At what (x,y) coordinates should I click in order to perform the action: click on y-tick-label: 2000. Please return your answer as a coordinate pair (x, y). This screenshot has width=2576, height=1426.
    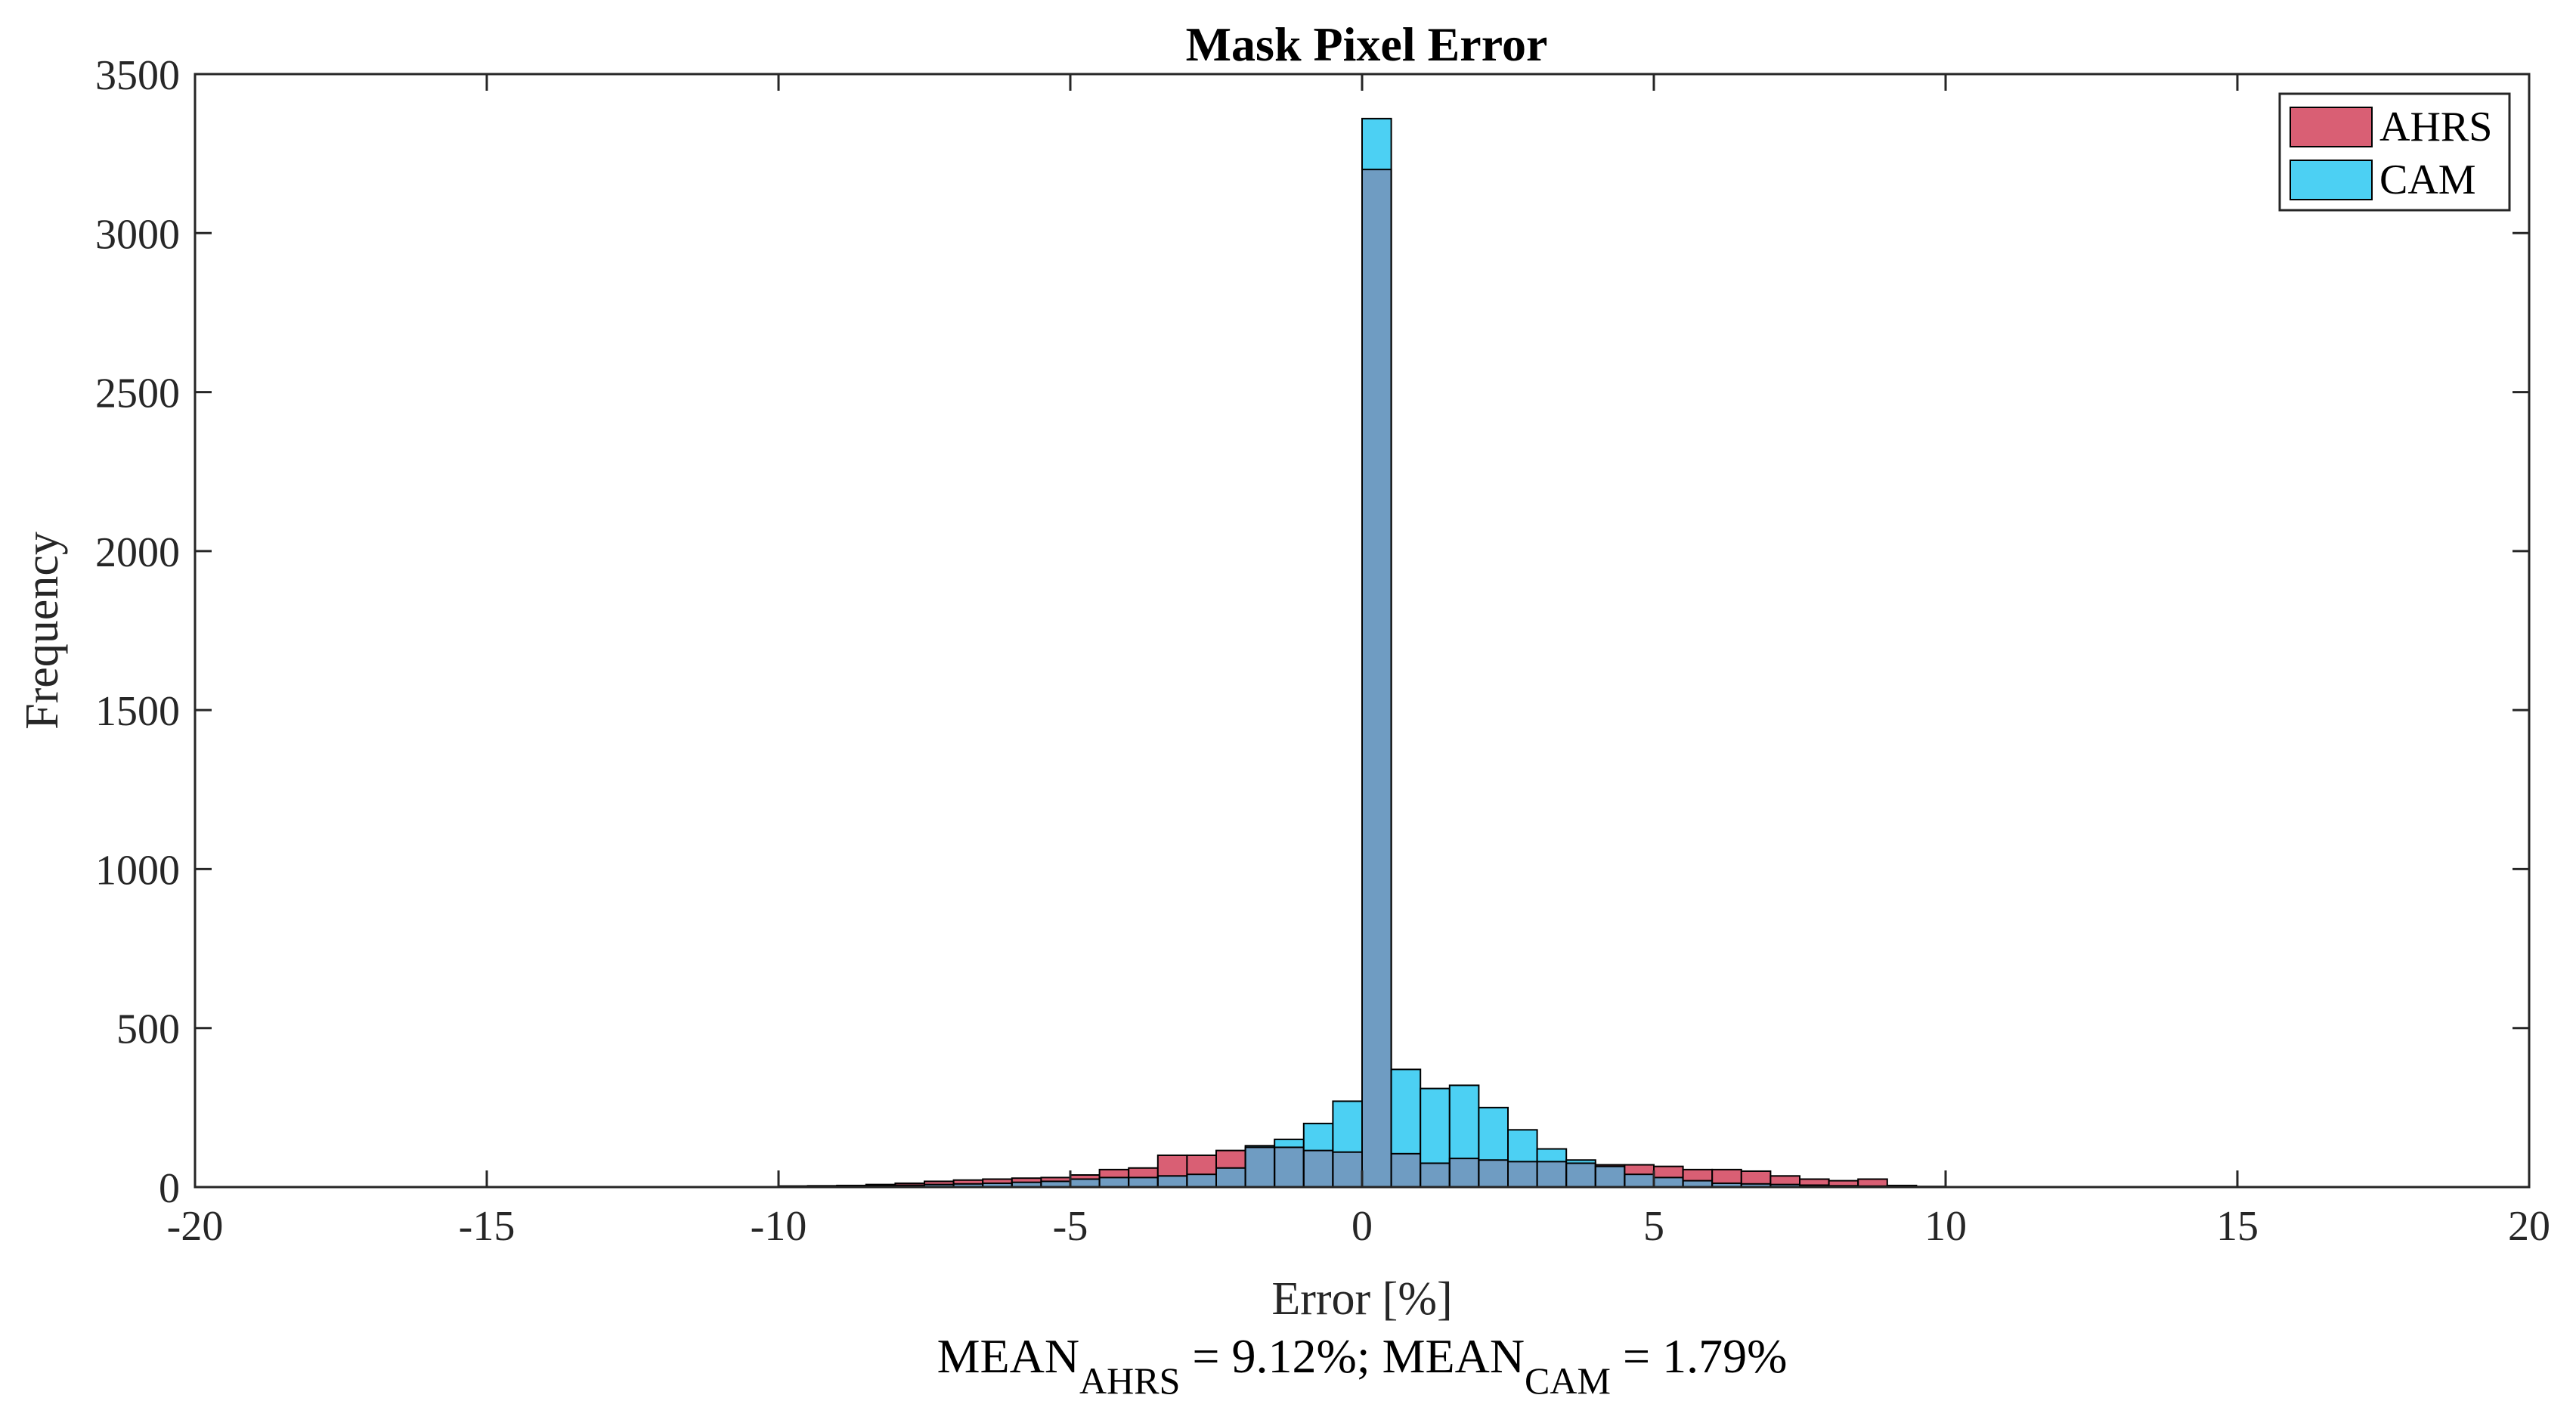
    Looking at the image, I should click on (137, 552).